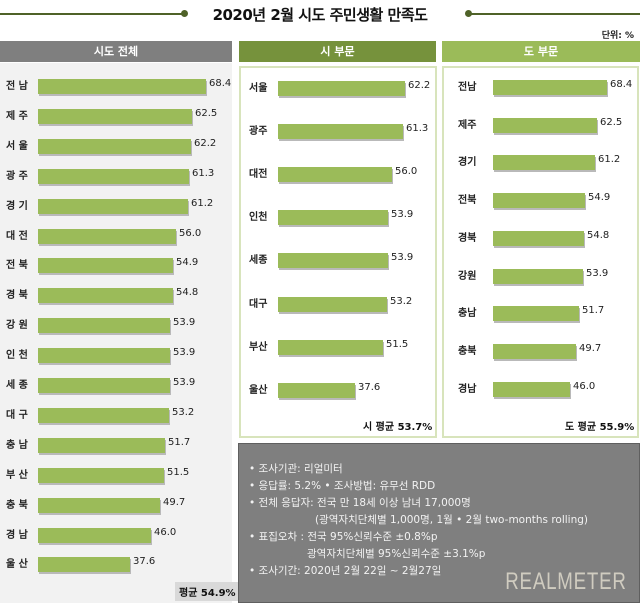 The image size is (640, 603). What do you see at coordinates (220, 83) in the screenshot?
I see `value-label-all: 68.4` at bounding box center [220, 83].